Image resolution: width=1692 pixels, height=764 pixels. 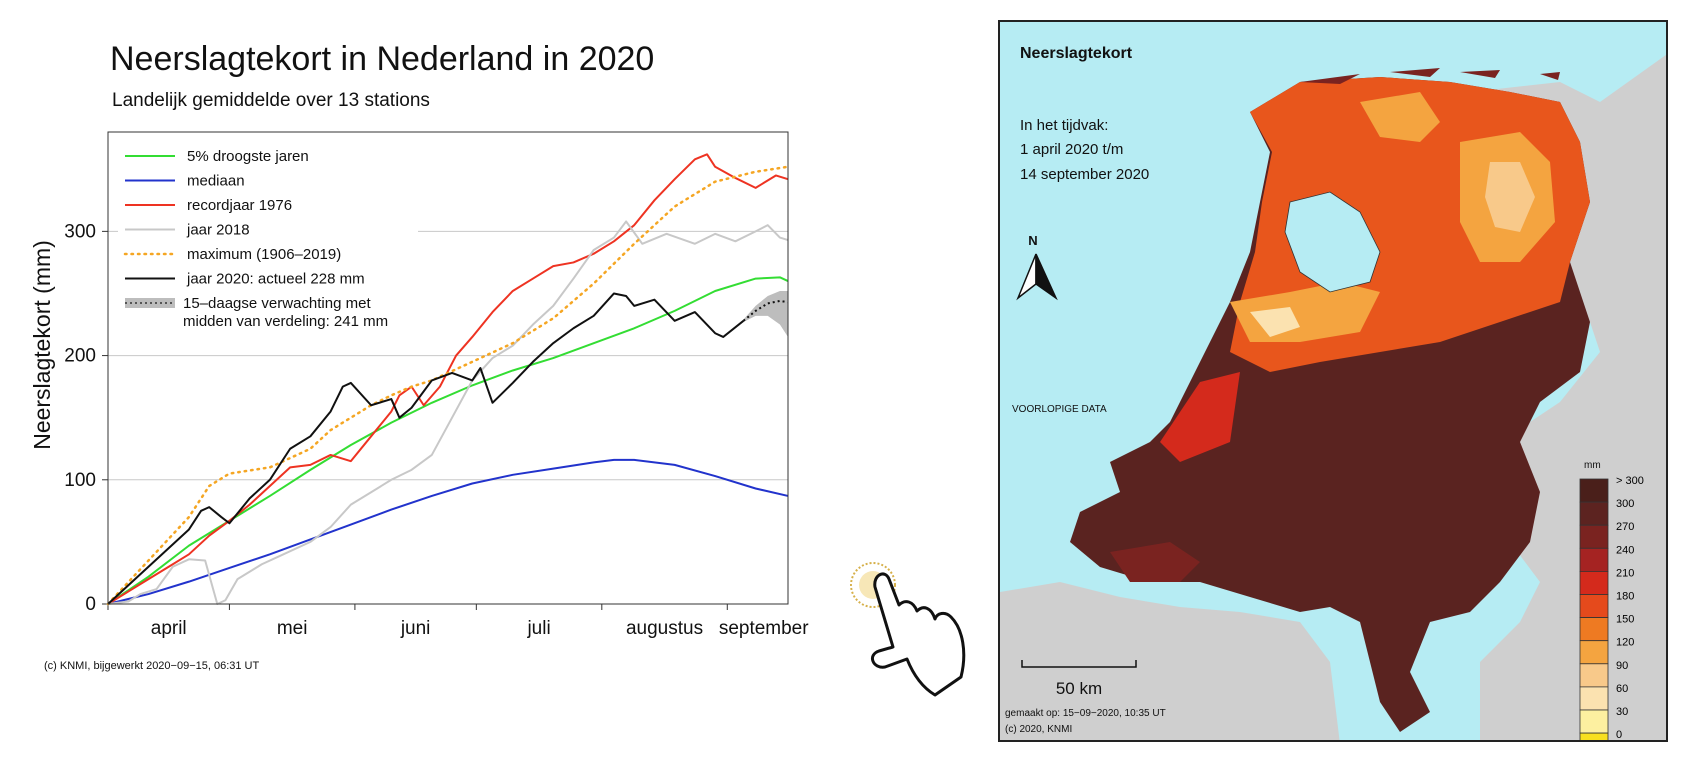 What do you see at coordinates (1592, 465) in the screenshot?
I see `legend-unit: mm` at bounding box center [1592, 465].